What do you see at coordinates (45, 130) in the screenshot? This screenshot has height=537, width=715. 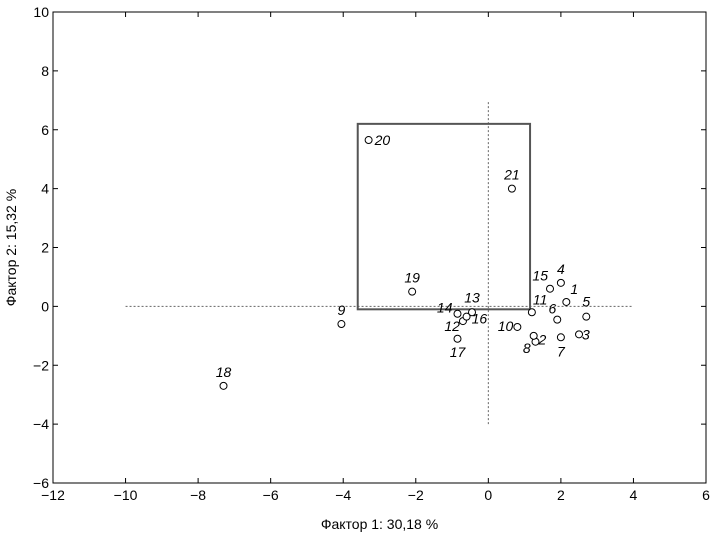 I see `y-tick-label: 6` at bounding box center [45, 130].